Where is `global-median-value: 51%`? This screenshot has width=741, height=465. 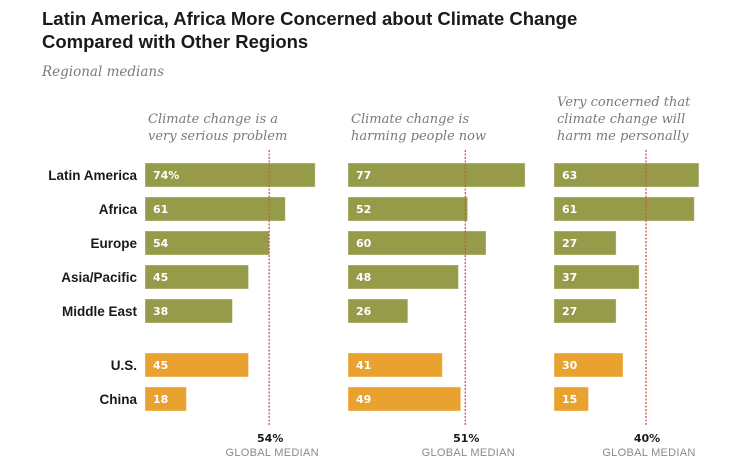 global-median-value: 51% is located at coordinates (466, 438).